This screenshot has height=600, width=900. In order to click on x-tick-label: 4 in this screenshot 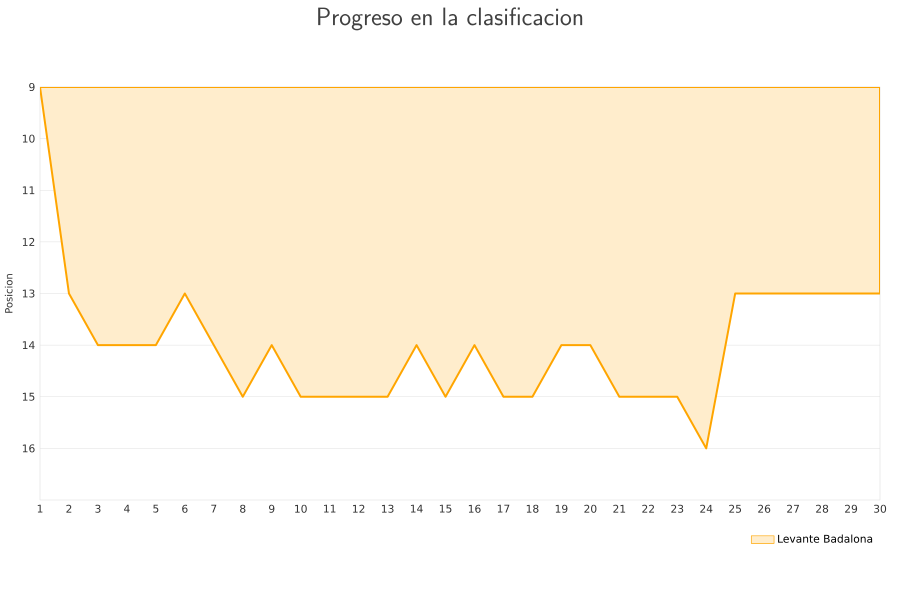, I will do `click(127, 508)`.